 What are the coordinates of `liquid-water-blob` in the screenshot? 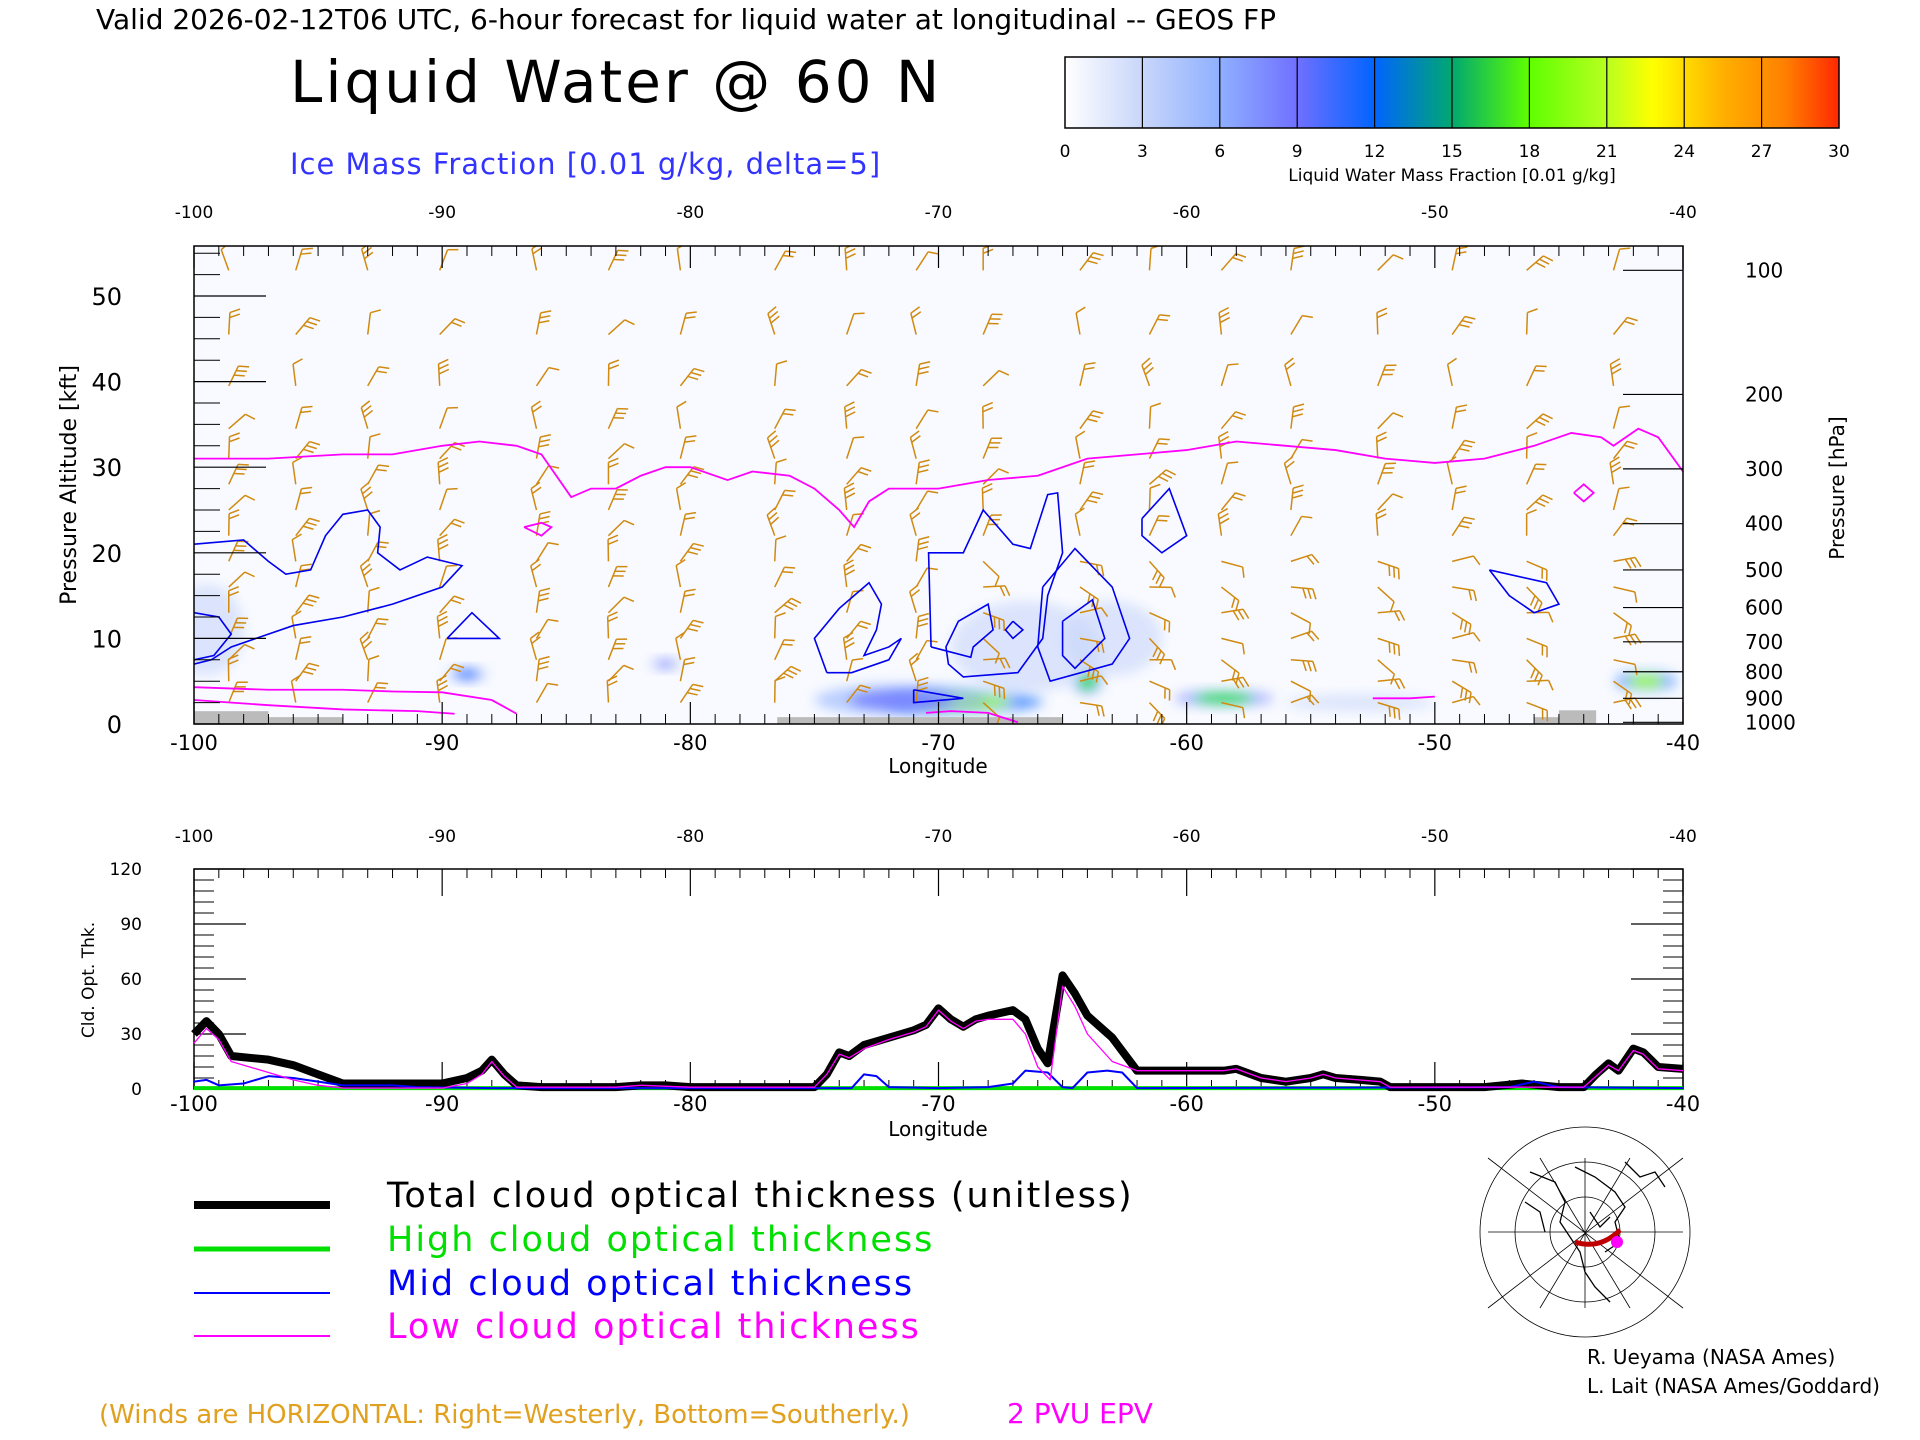 It's located at (1112, 638).